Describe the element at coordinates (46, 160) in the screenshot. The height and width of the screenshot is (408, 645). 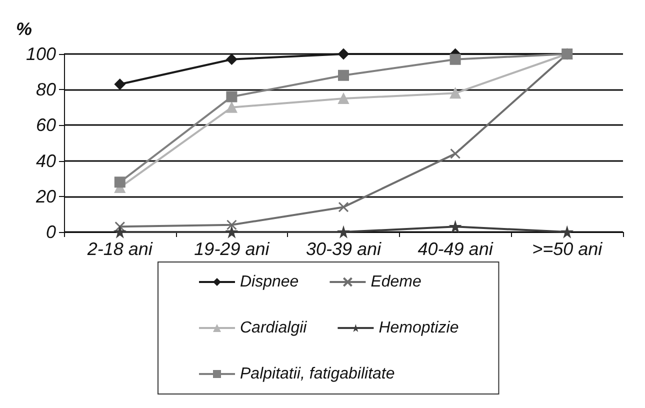
I see `y-tick-label: 40` at that location.